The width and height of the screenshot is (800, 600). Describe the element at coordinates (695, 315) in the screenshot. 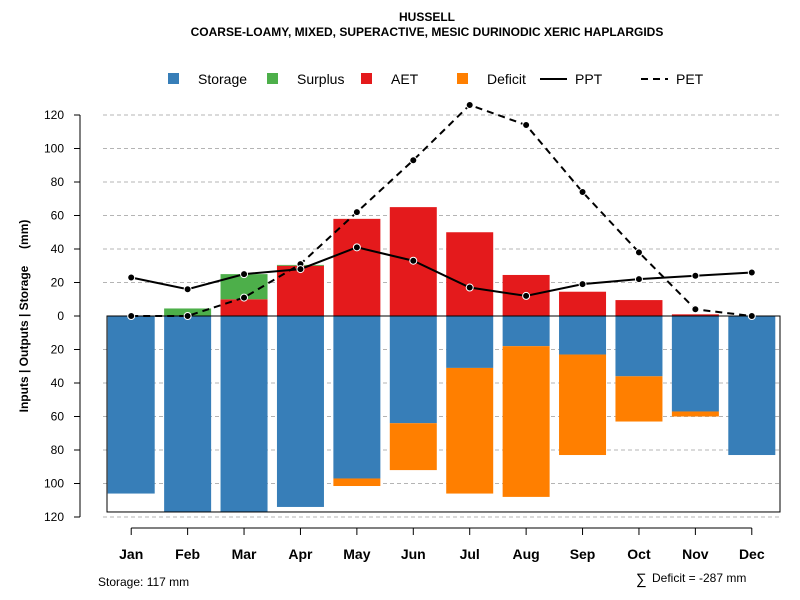

I see `bar-aet-nov` at that location.